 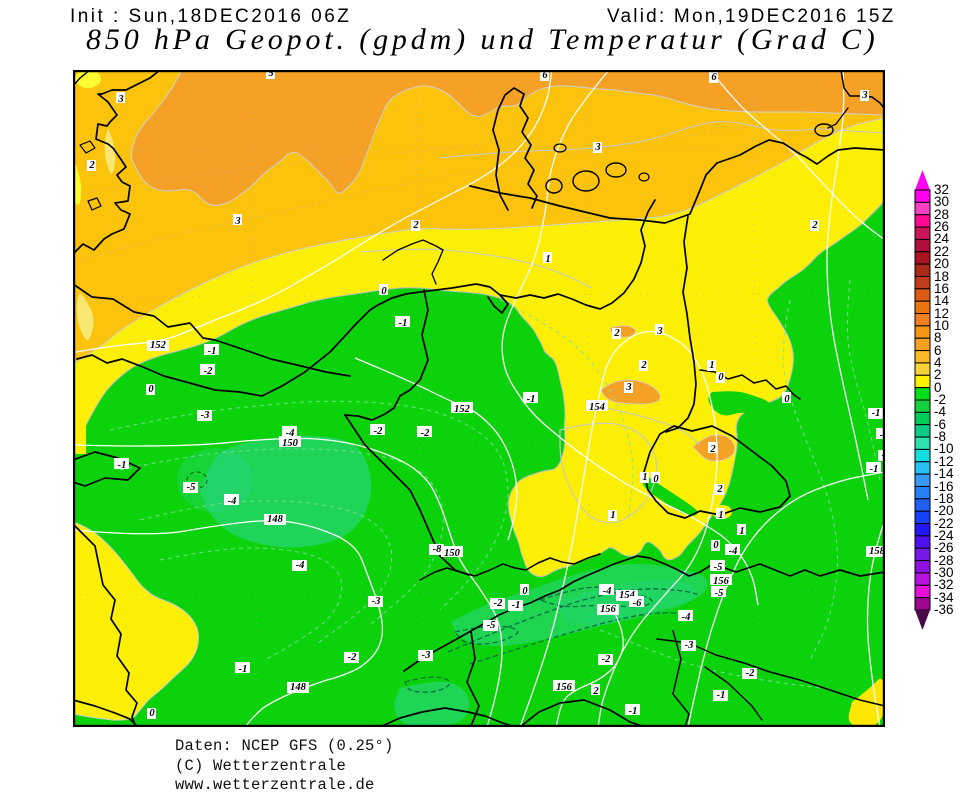 What do you see at coordinates (437, 549) in the screenshot?
I see `svg-text: -8` at bounding box center [437, 549].